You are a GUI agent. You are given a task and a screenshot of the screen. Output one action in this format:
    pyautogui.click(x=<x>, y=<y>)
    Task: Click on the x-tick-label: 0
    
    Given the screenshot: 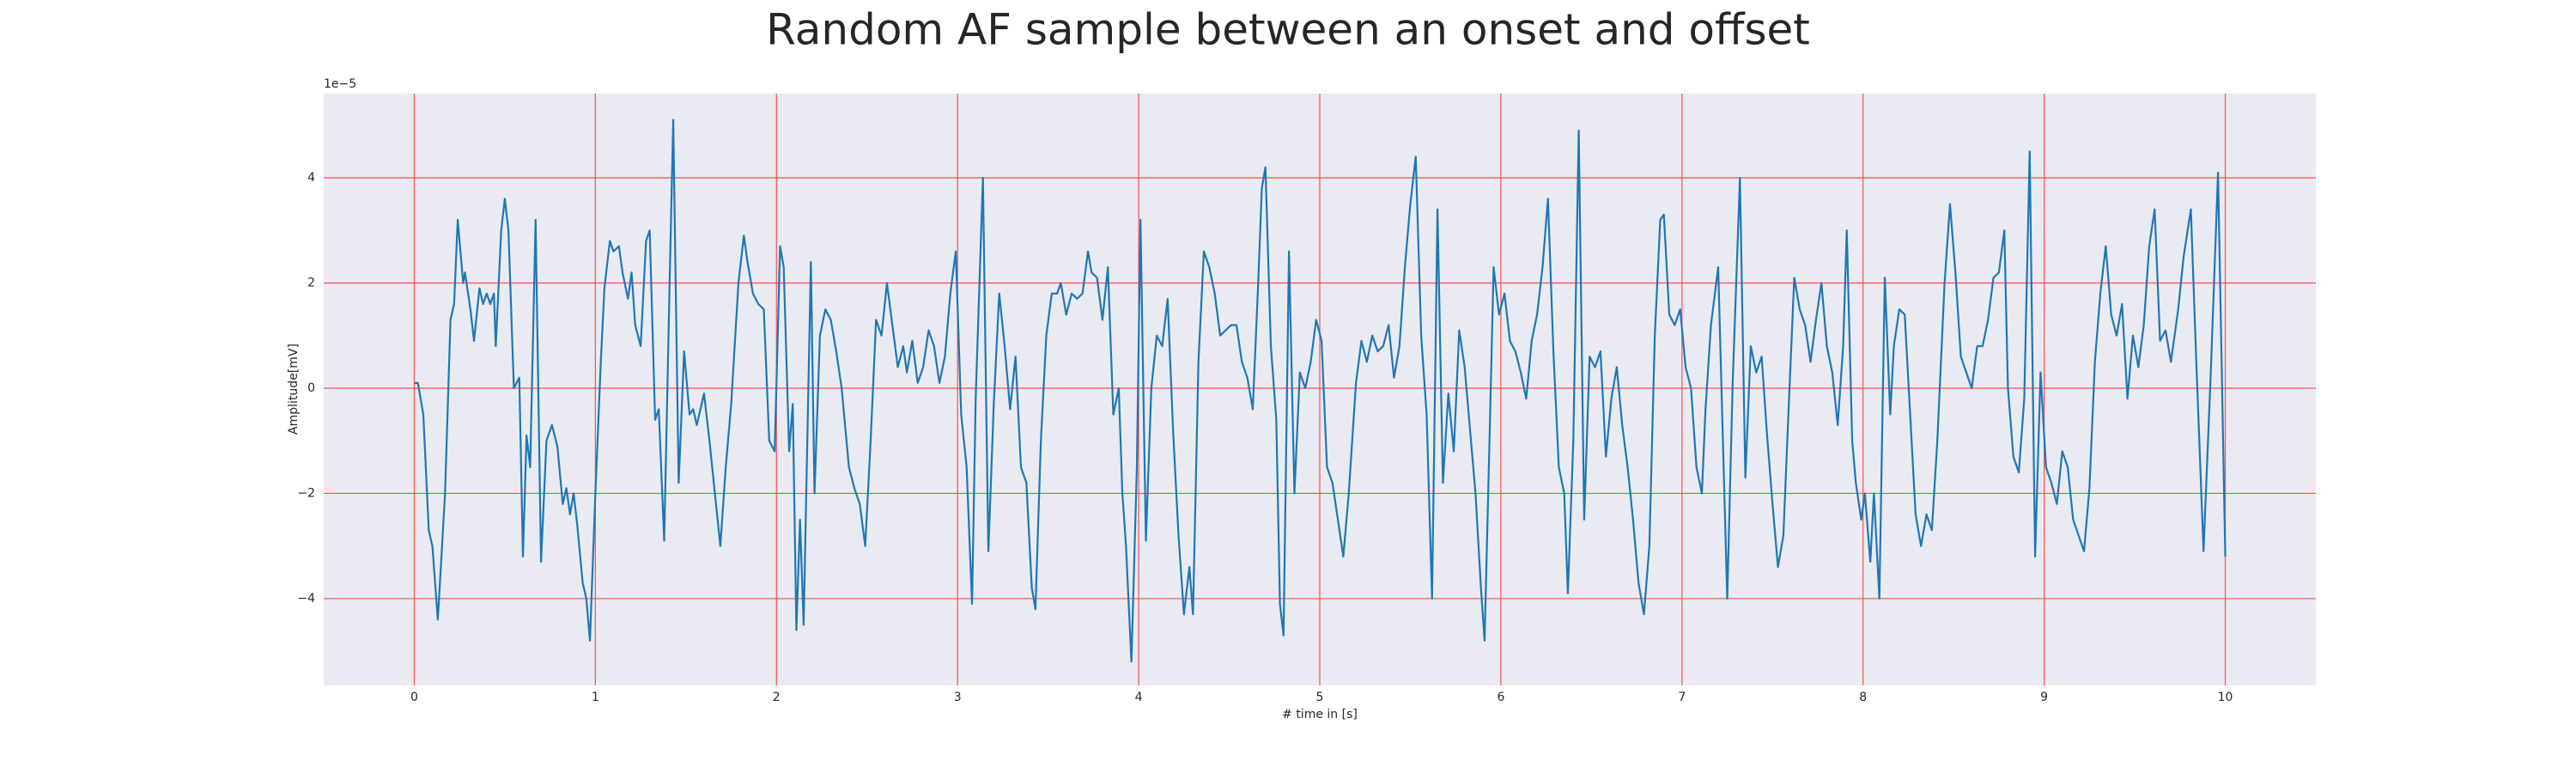 What is the action you would take?
    pyautogui.click(x=414, y=697)
    